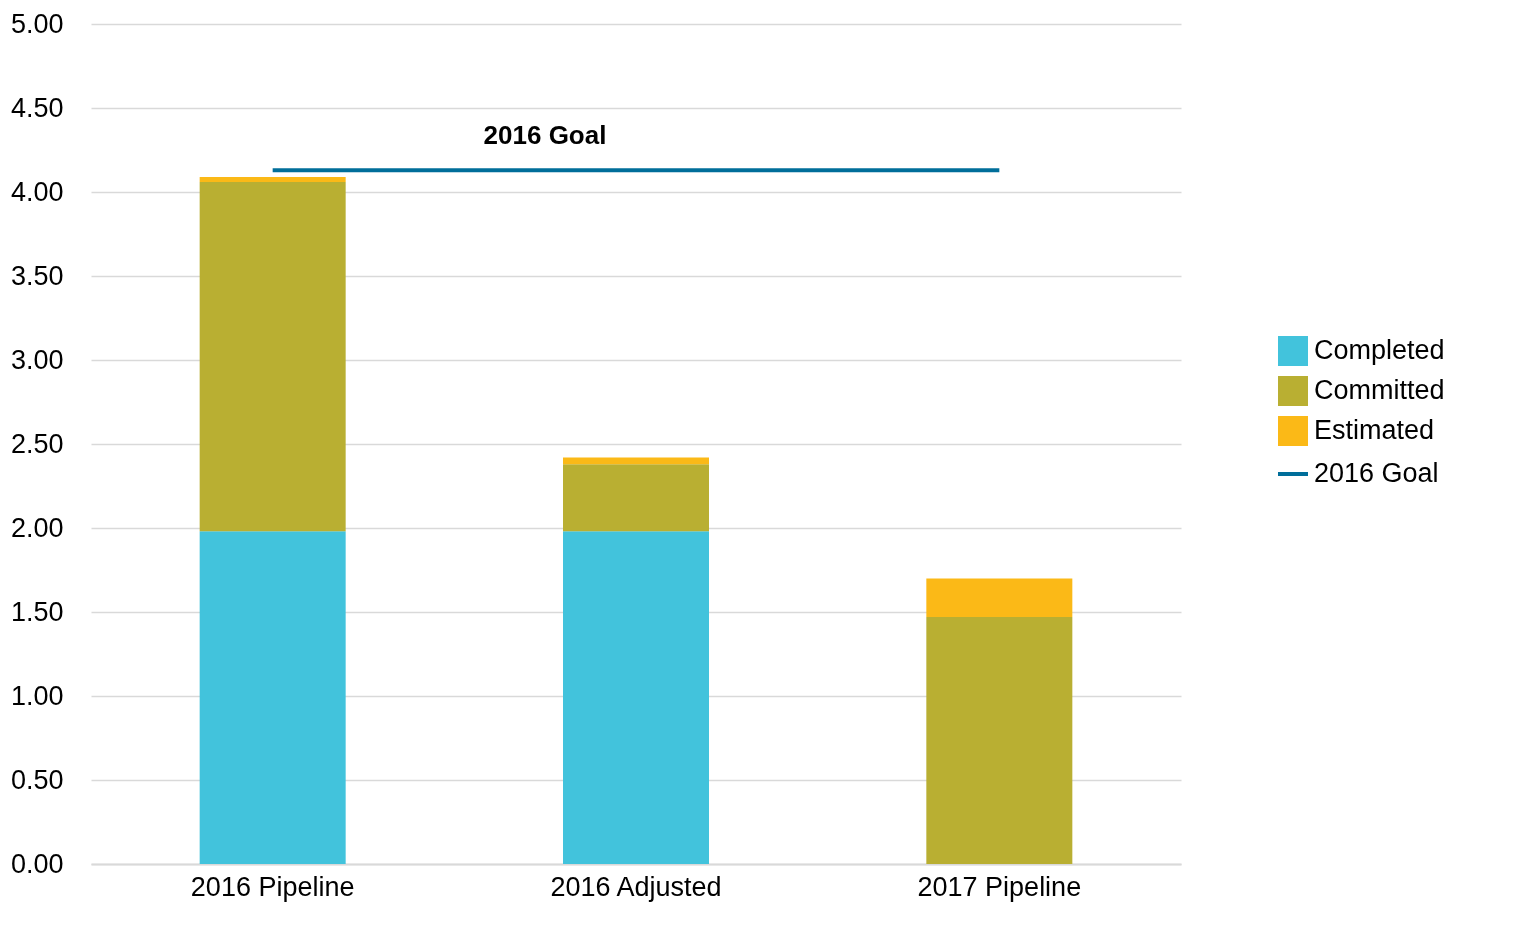 Image resolution: width=1516 pixels, height=935 pixels. What do you see at coordinates (1374, 430) in the screenshot?
I see `legend-label: Estimated` at bounding box center [1374, 430].